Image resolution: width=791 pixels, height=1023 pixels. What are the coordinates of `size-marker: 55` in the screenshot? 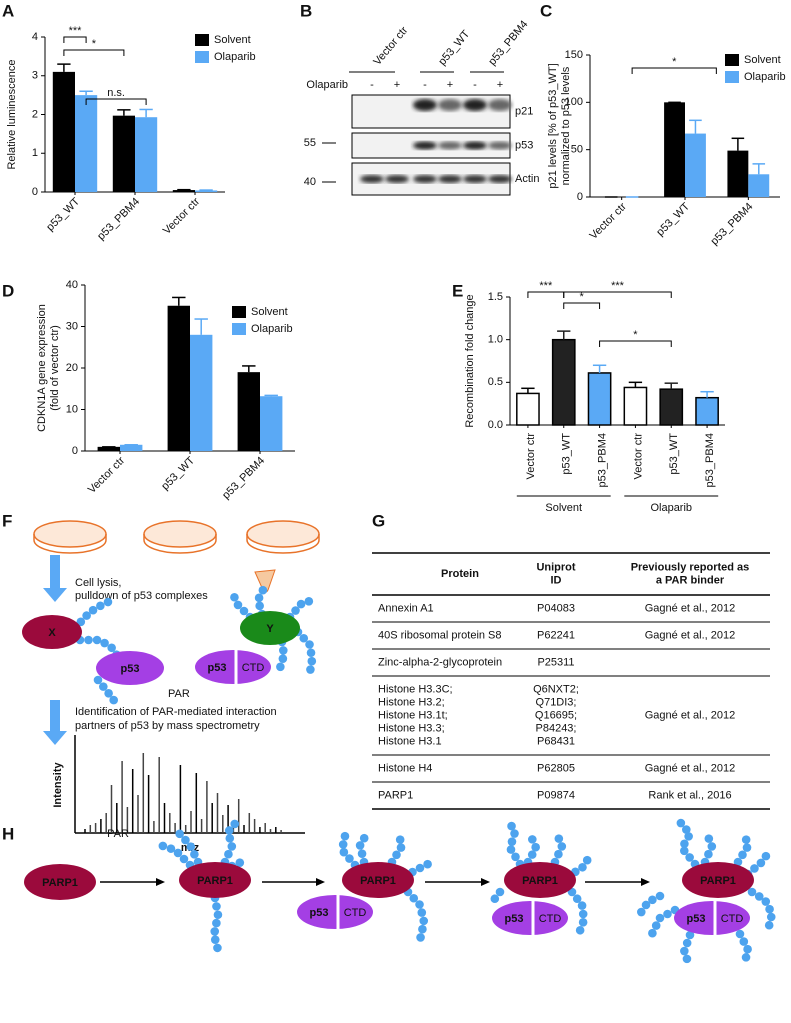 It's located at (310, 143).